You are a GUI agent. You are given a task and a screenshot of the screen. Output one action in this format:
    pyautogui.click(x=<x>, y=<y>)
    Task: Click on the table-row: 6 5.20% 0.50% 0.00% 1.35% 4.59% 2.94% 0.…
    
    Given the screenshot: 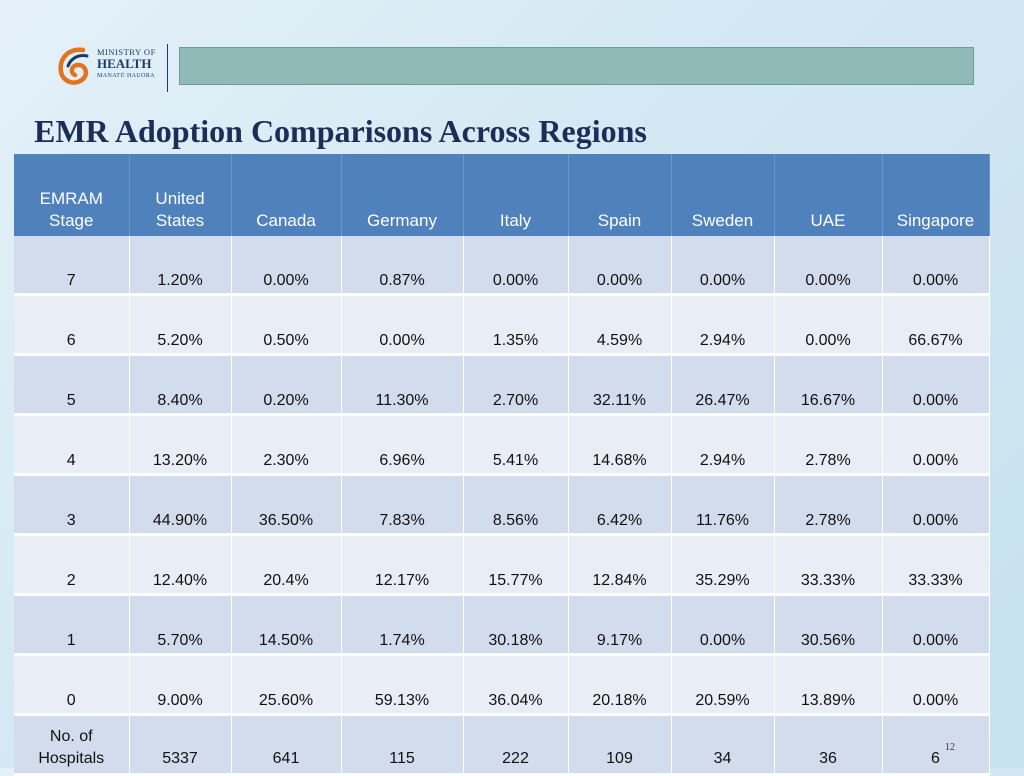 What is the action you would take?
    pyautogui.click(x=502, y=325)
    